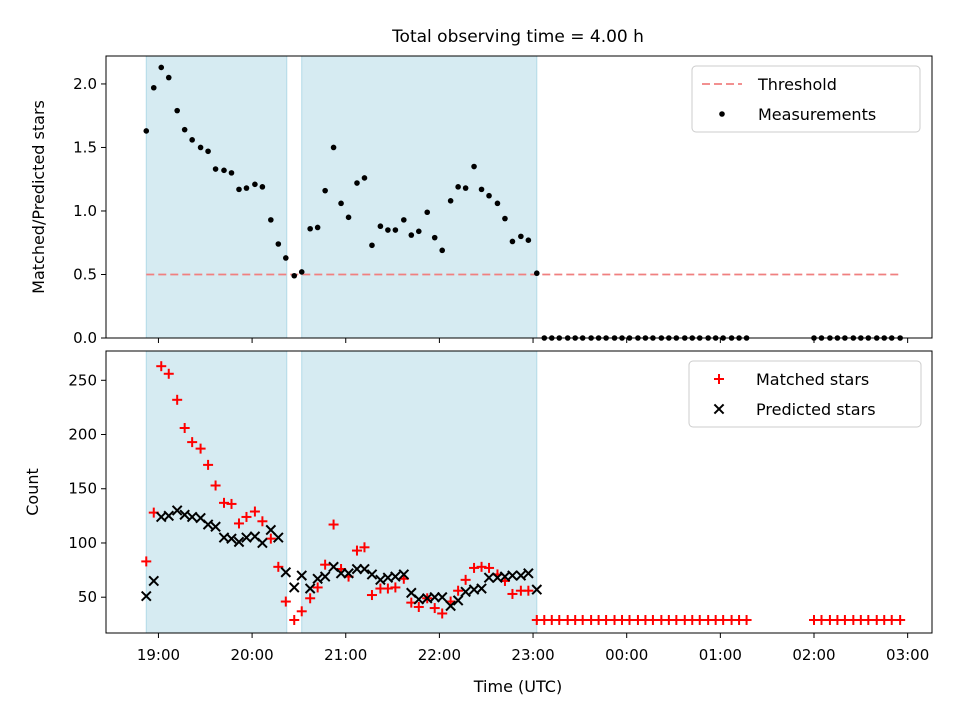  Describe the element at coordinates (158, 655) in the screenshot. I see `x-tick-label: 19:00` at that location.